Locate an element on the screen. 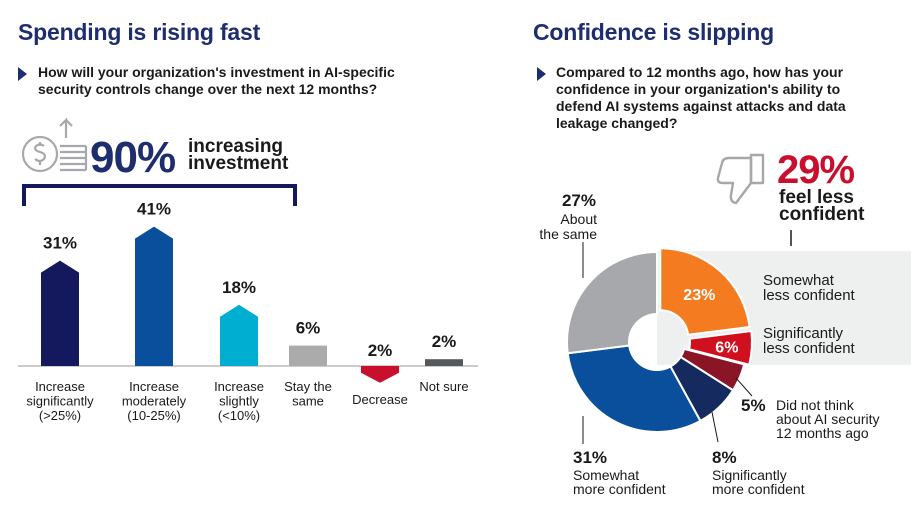  right-headline-value: 29% is located at coordinates (816, 170).